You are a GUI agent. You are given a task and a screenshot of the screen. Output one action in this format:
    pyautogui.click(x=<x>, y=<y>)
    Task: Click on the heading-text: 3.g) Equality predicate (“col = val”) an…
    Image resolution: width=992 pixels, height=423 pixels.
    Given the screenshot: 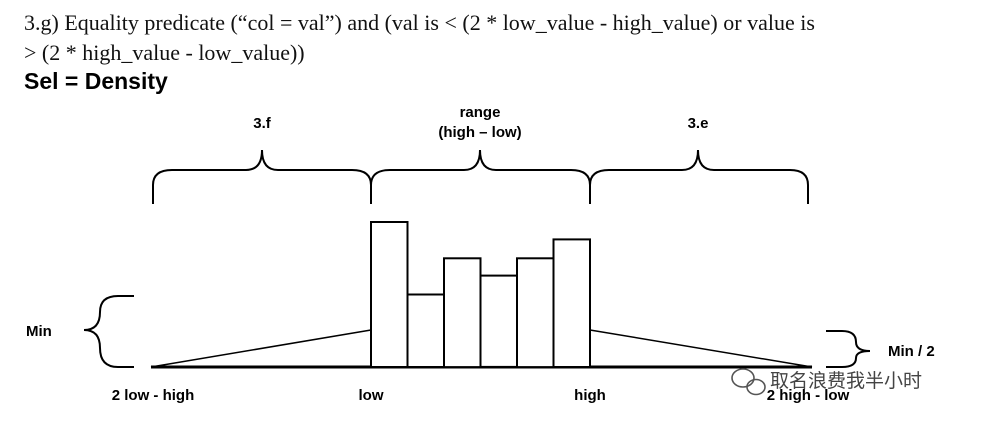 What is the action you would take?
    pyautogui.click(x=499, y=38)
    